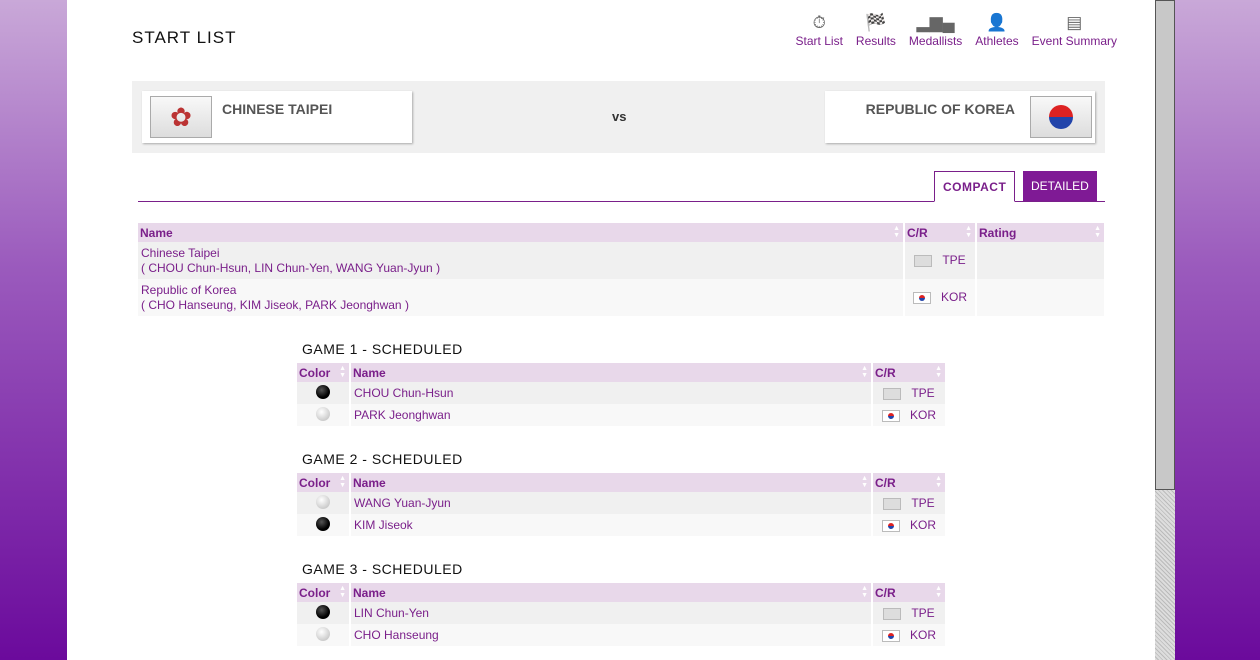 The image size is (1260, 660). I want to click on nav-label: Event Summary, so click(1074, 41).